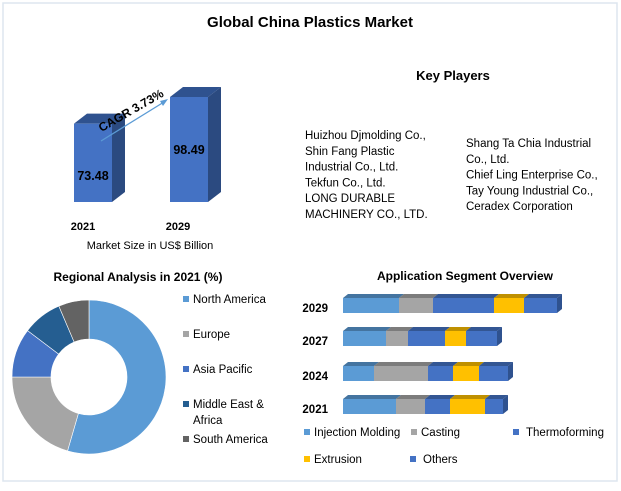 The height and width of the screenshot is (491, 621). Describe the element at coordinates (466, 373) in the screenshot. I see `bar-2024-extrusion` at that location.